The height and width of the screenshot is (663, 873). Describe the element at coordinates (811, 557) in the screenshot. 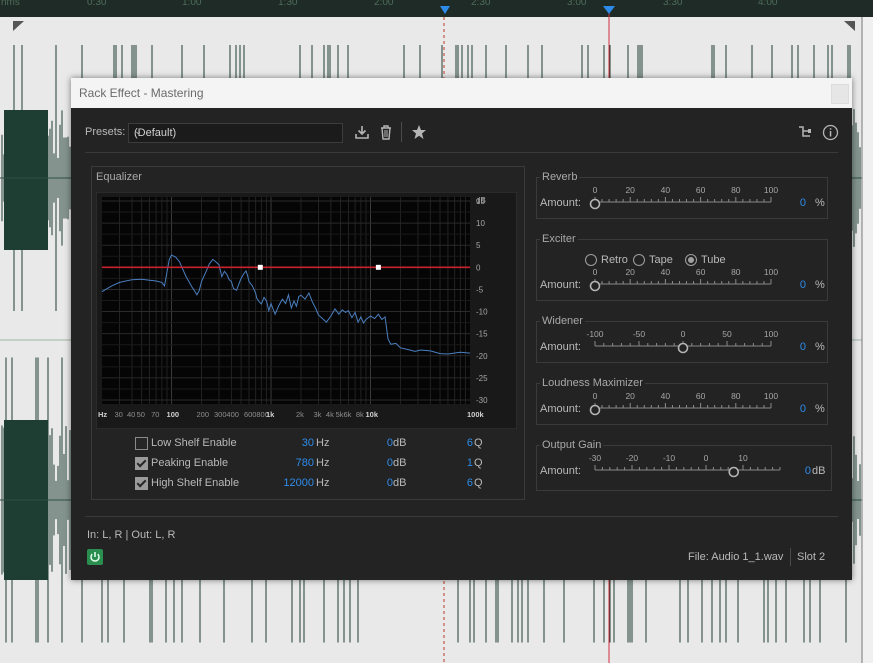

I see `slot-label: Slot 2` at that location.